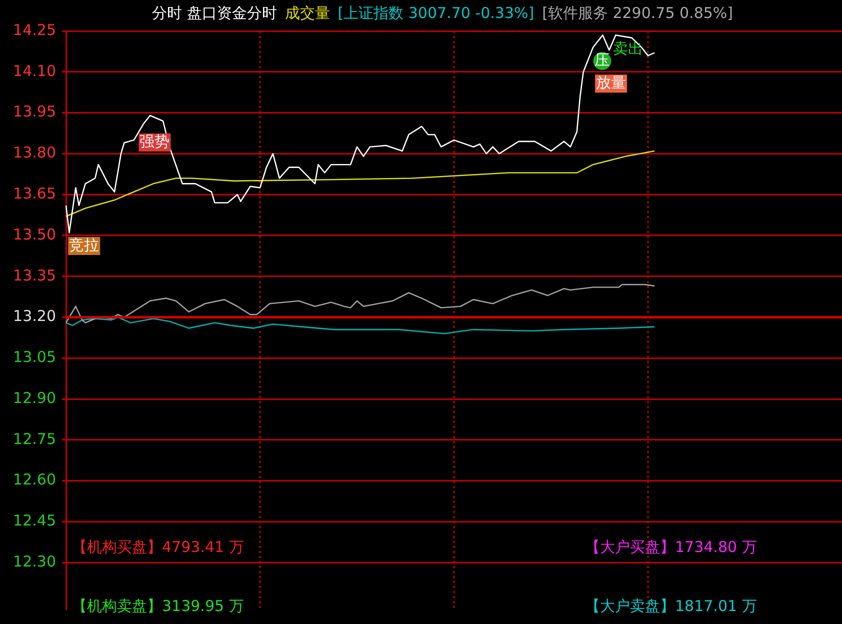  I want to click on text: [软件服务 2290.75 0.85%], so click(638, 13).